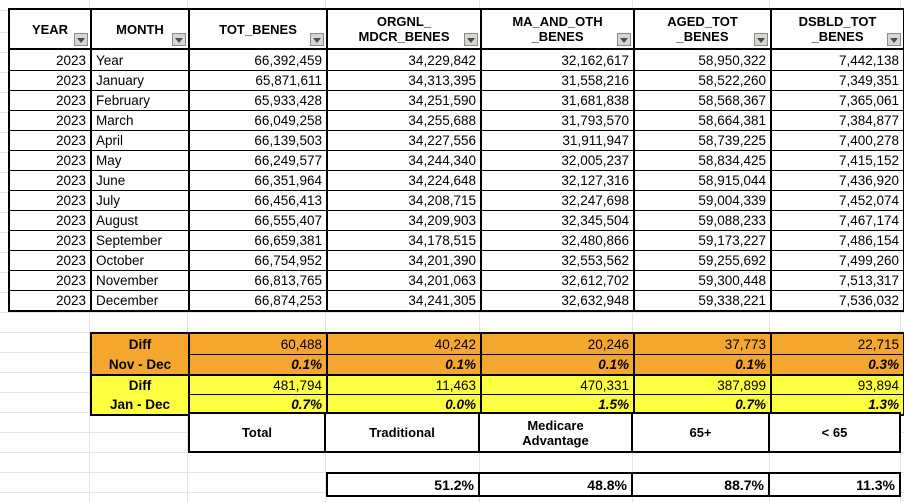 This screenshot has height=502, width=904. What do you see at coordinates (405, 300) in the screenshot?
I see `cell-orgnl-mdcr-benes: 34,241,305` at bounding box center [405, 300].